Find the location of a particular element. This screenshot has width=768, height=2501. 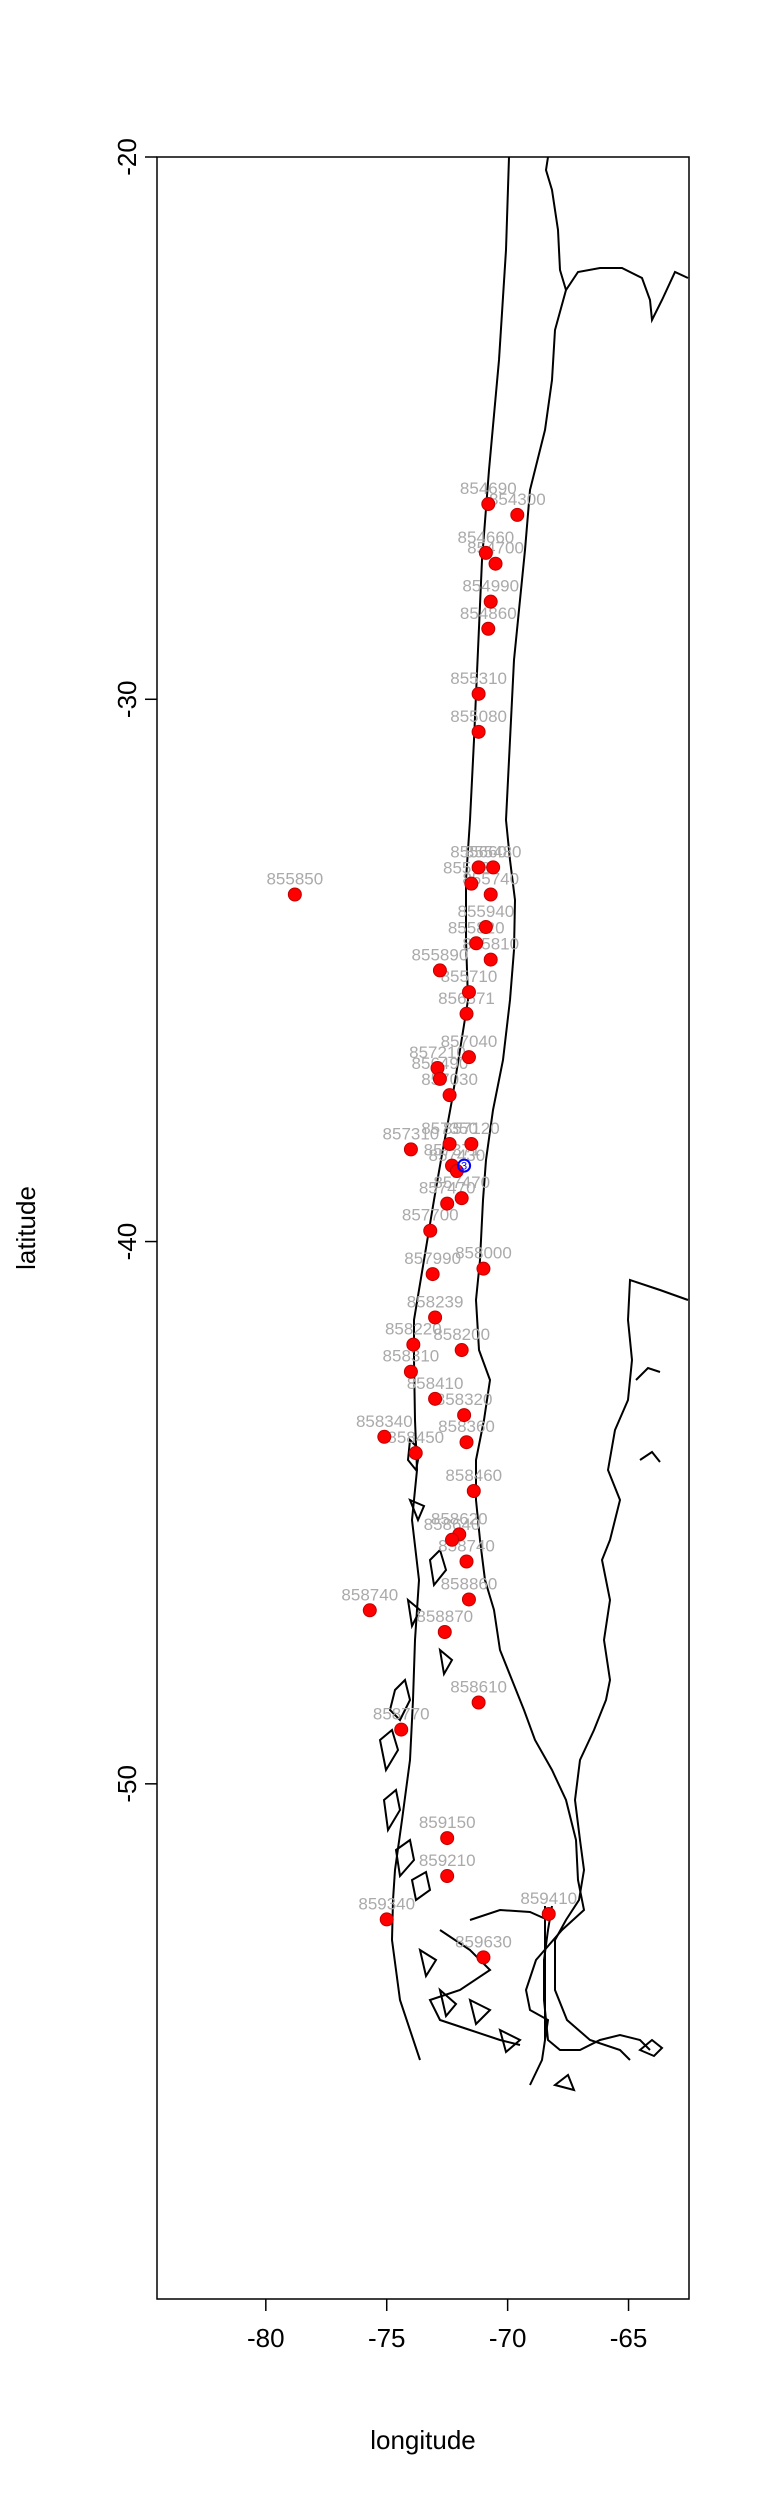

station-label: 858360 is located at coordinates (466, 1426).